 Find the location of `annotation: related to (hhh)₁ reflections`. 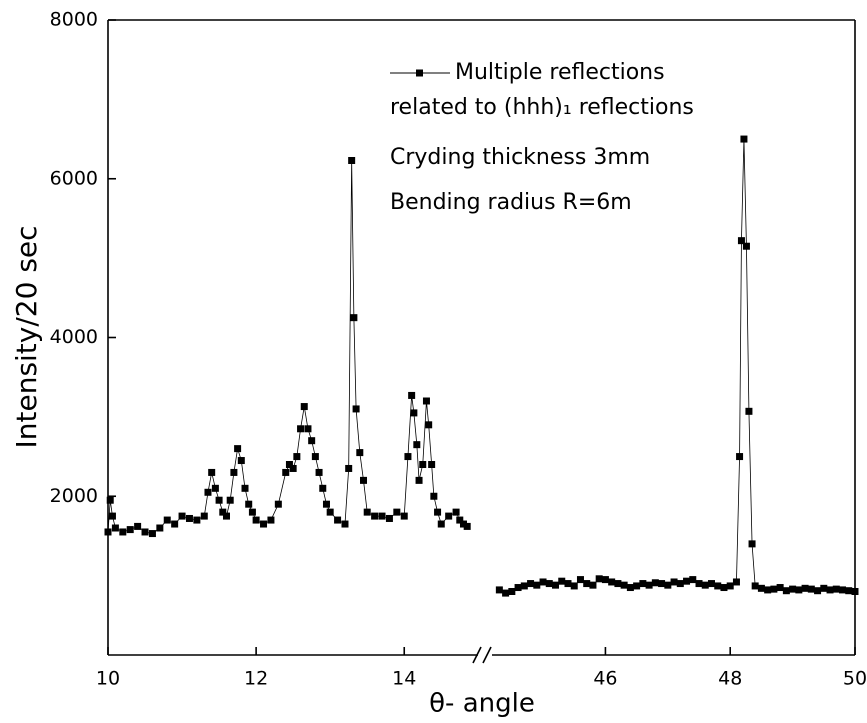

annotation: related to (hhh)₁ reflections is located at coordinates (542, 107).